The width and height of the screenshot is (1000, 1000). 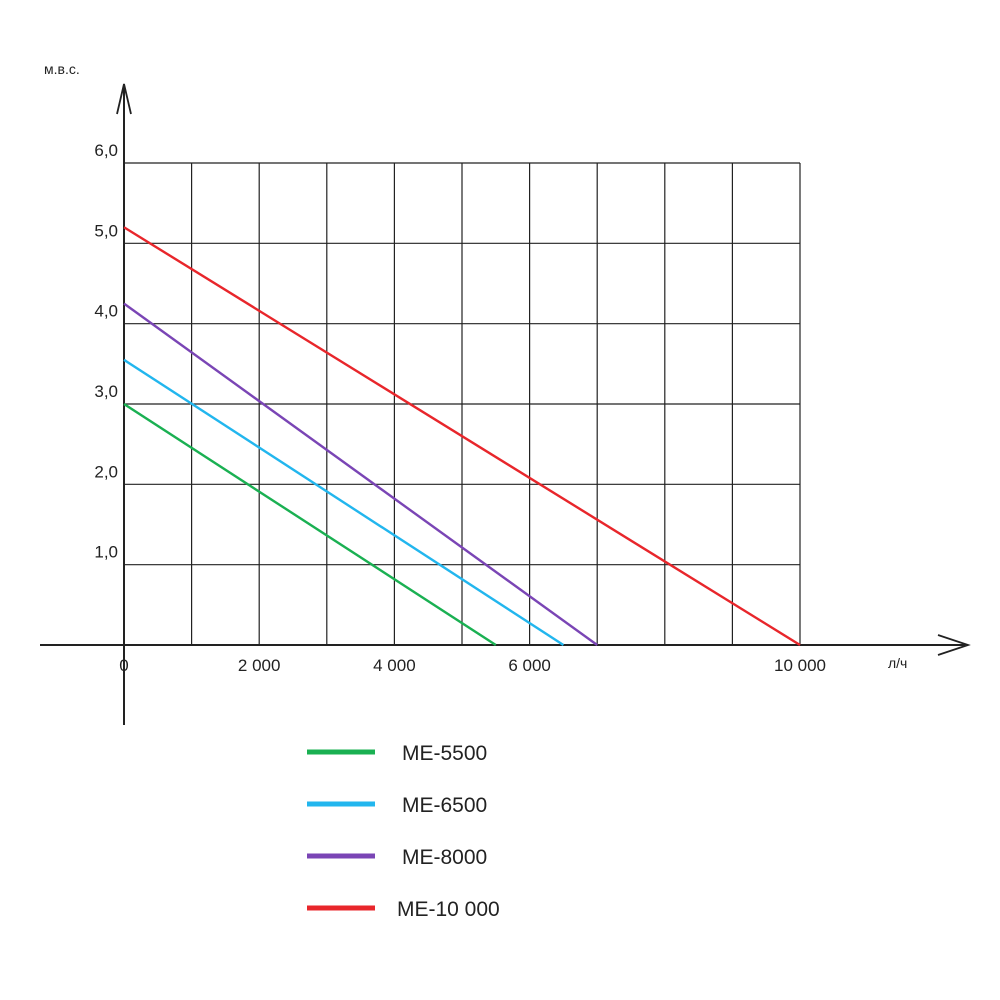 I want to click on legend-label: ME-5500, so click(x=444, y=753).